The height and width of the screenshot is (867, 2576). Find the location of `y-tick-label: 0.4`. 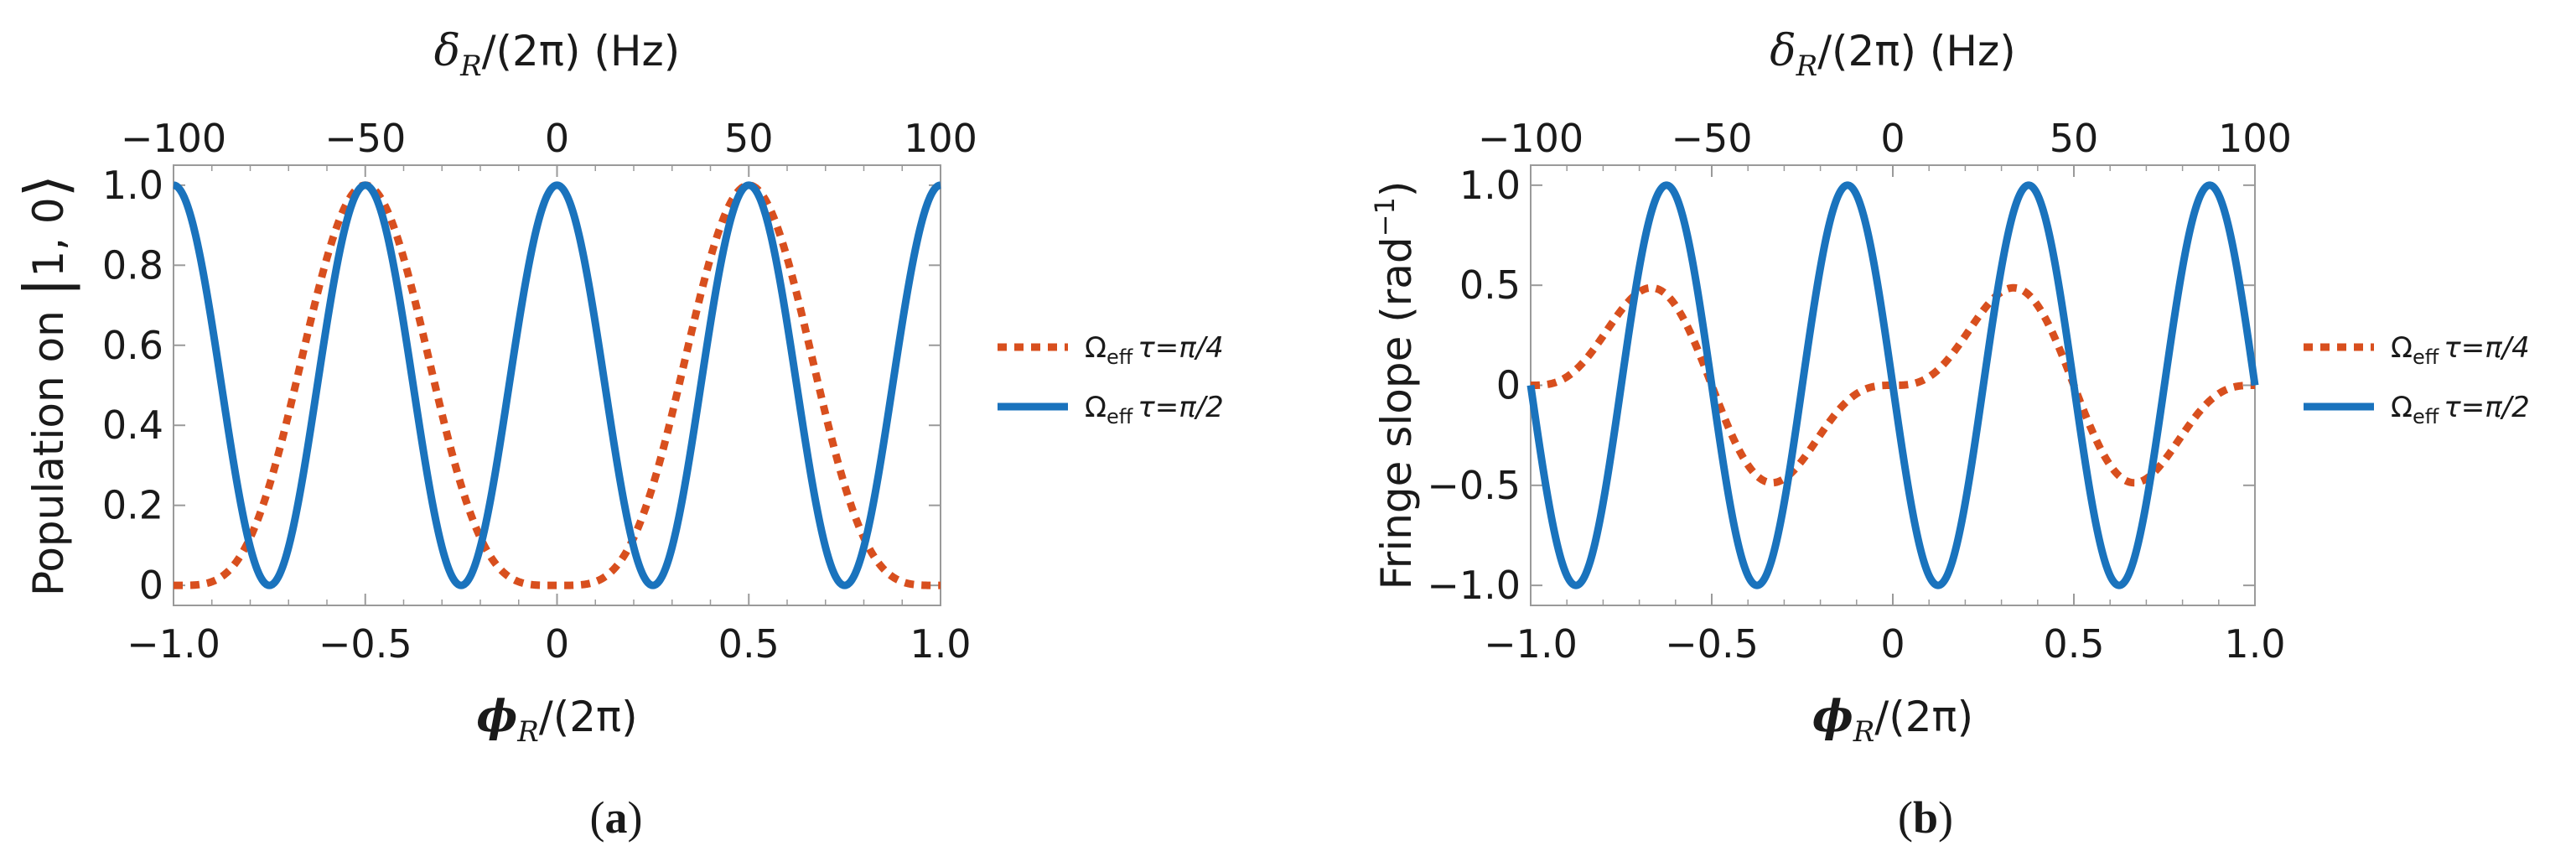

y-tick-label: 0.4 is located at coordinates (132, 425).